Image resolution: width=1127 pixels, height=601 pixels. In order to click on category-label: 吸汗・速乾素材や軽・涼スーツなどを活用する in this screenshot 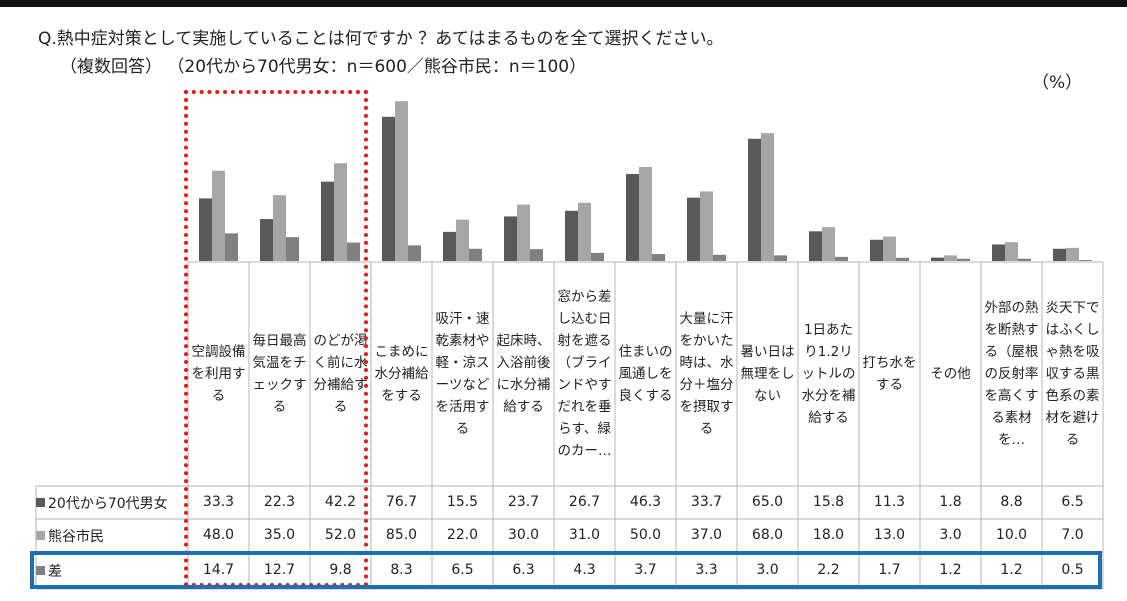, I will do `click(462, 374)`.